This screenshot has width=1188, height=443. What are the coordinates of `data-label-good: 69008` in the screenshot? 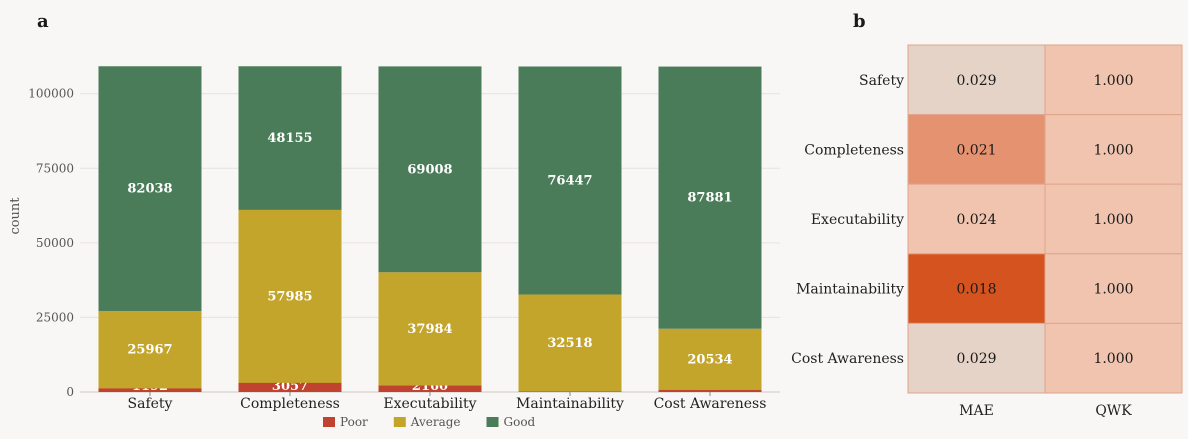 It's located at (429, 169).